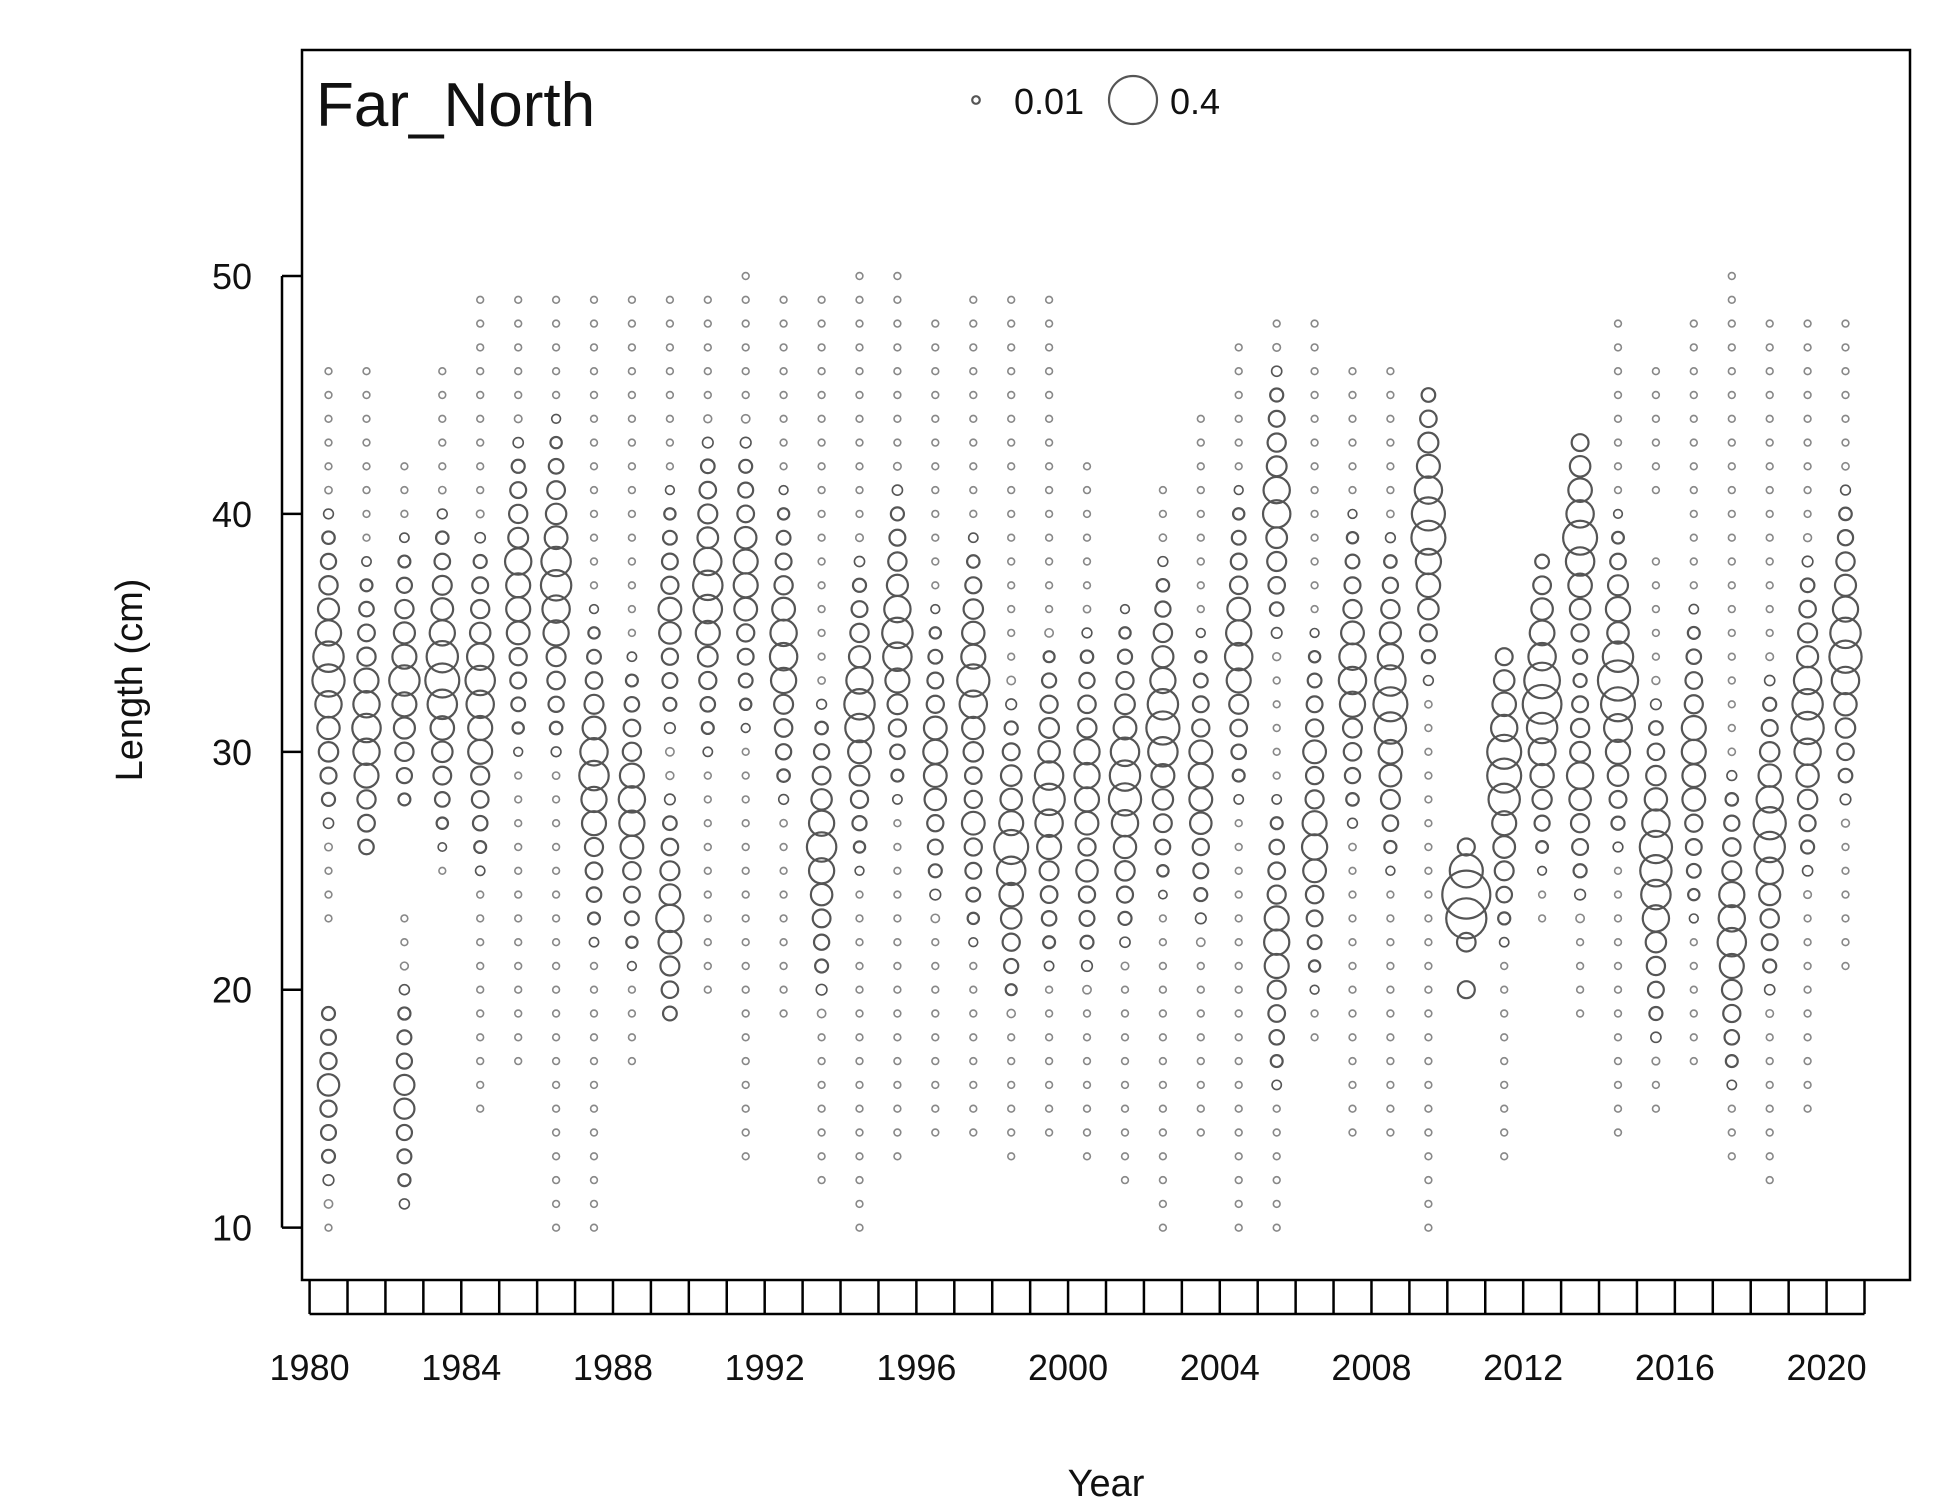 The width and height of the screenshot is (1950, 1500). Describe the element at coordinates (232, 1228) in the screenshot. I see `y-tick-label: 10` at that location.